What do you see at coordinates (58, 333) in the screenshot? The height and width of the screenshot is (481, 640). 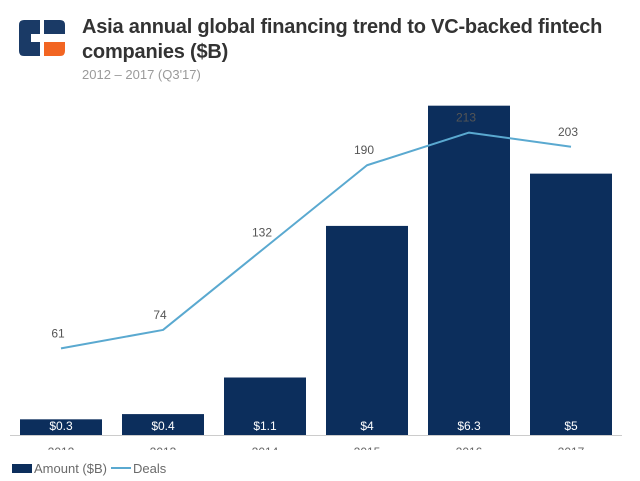 I see `deals-label-2012: 61` at bounding box center [58, 333].